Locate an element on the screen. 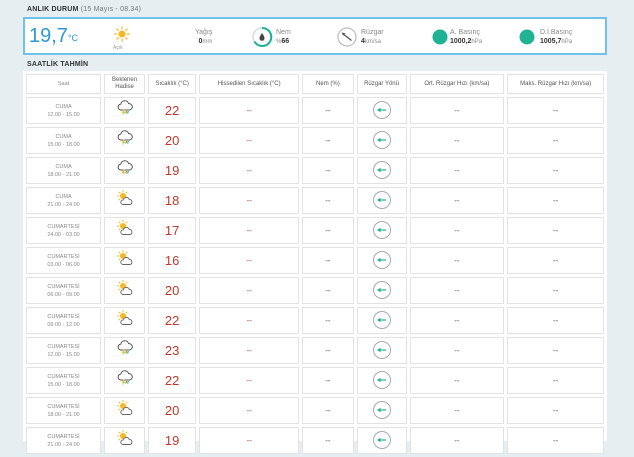  table-row: CUMARTESİ 03.00 - 06.00 16 -- -- -- -- is located at coordinates (315, 260).